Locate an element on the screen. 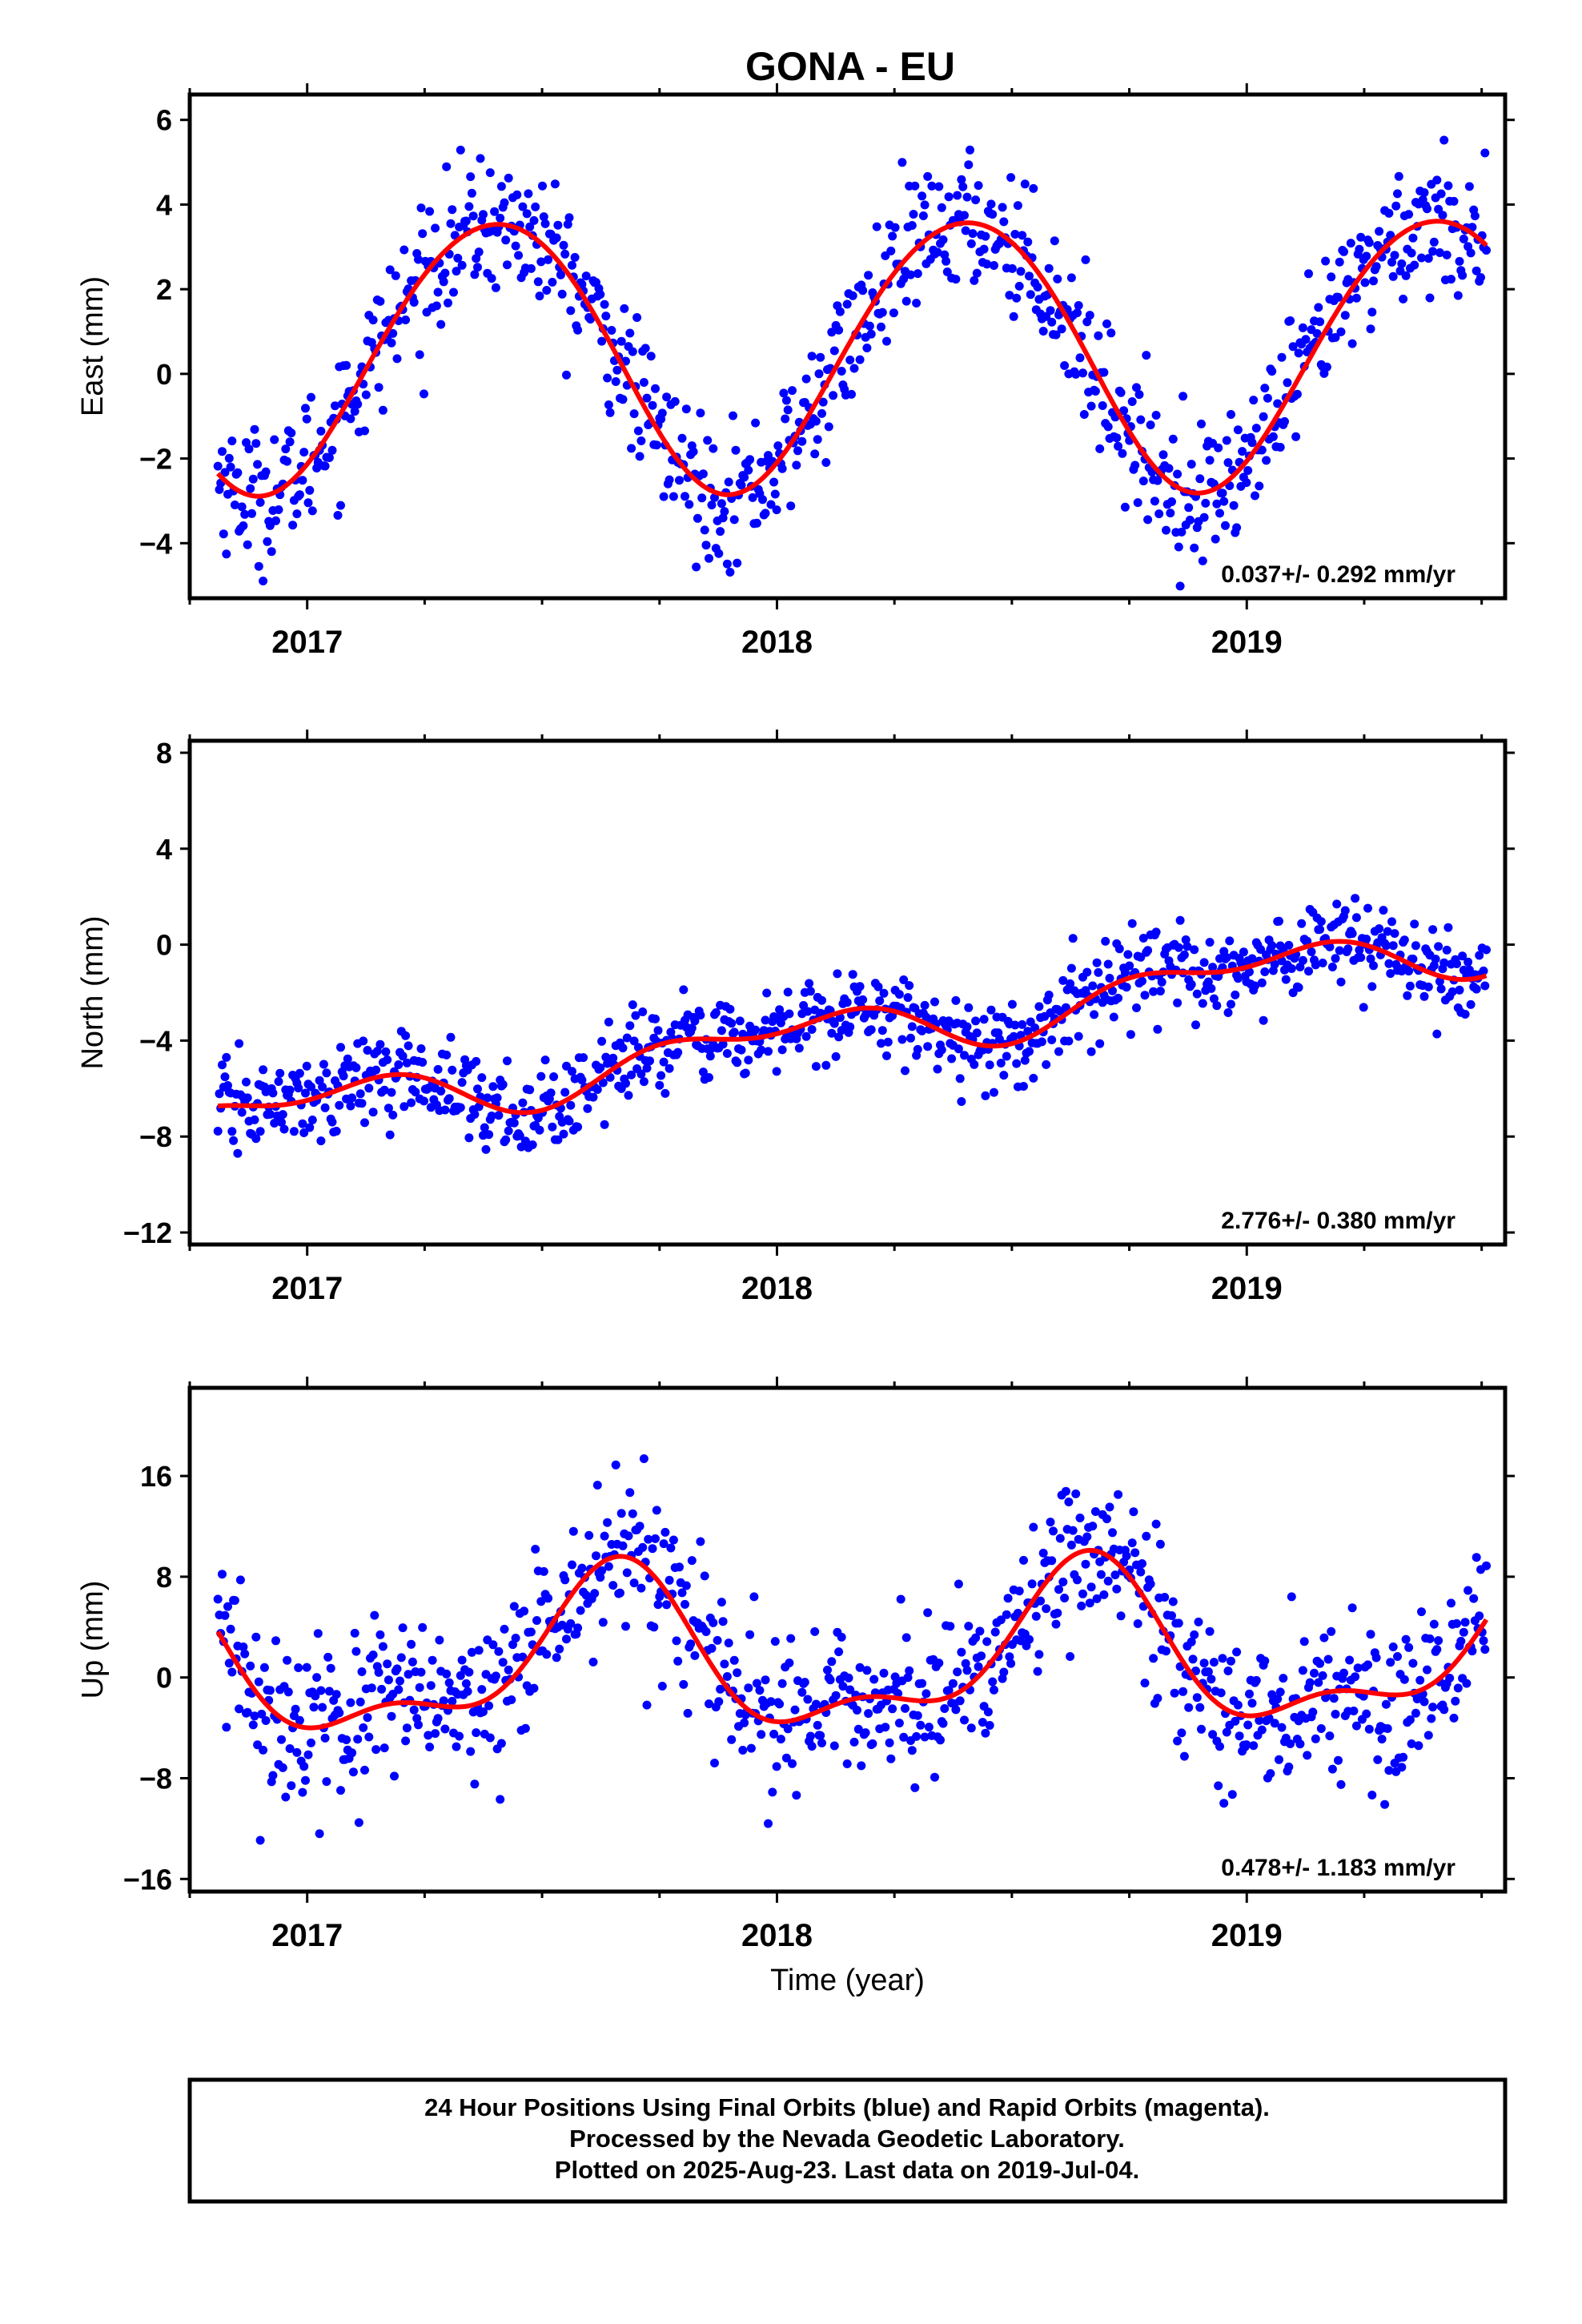 The width and height of the screenshot is (1582, 2324). x-tick-label: 2017 is located at coordinates (307, 1936).